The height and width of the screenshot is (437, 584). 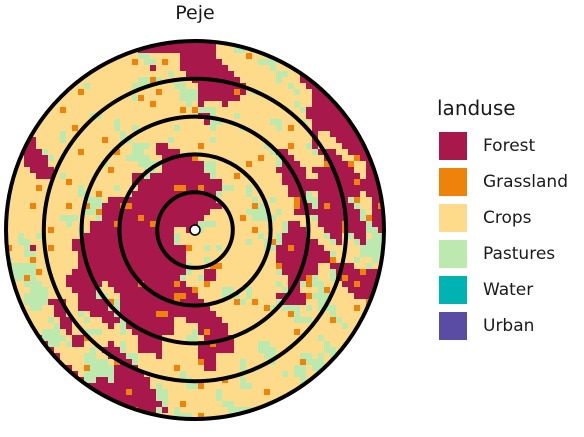 I want to click on legend-item-water: Water, so click(x=502, y=290).